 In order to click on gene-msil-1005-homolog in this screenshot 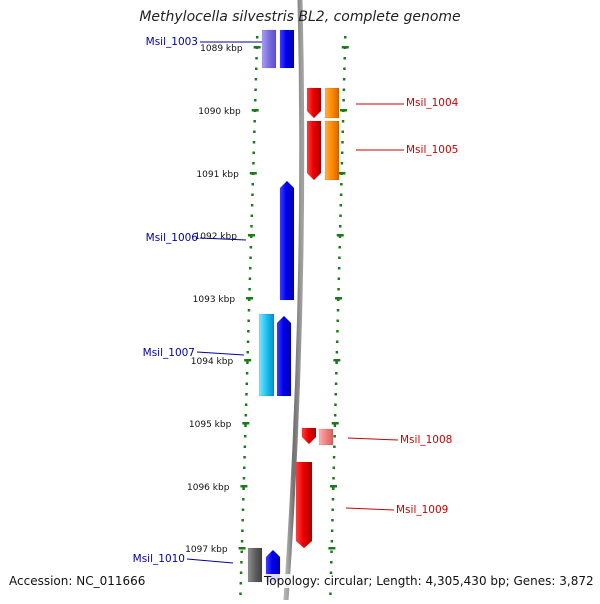, I will do `click(332, 150)`.